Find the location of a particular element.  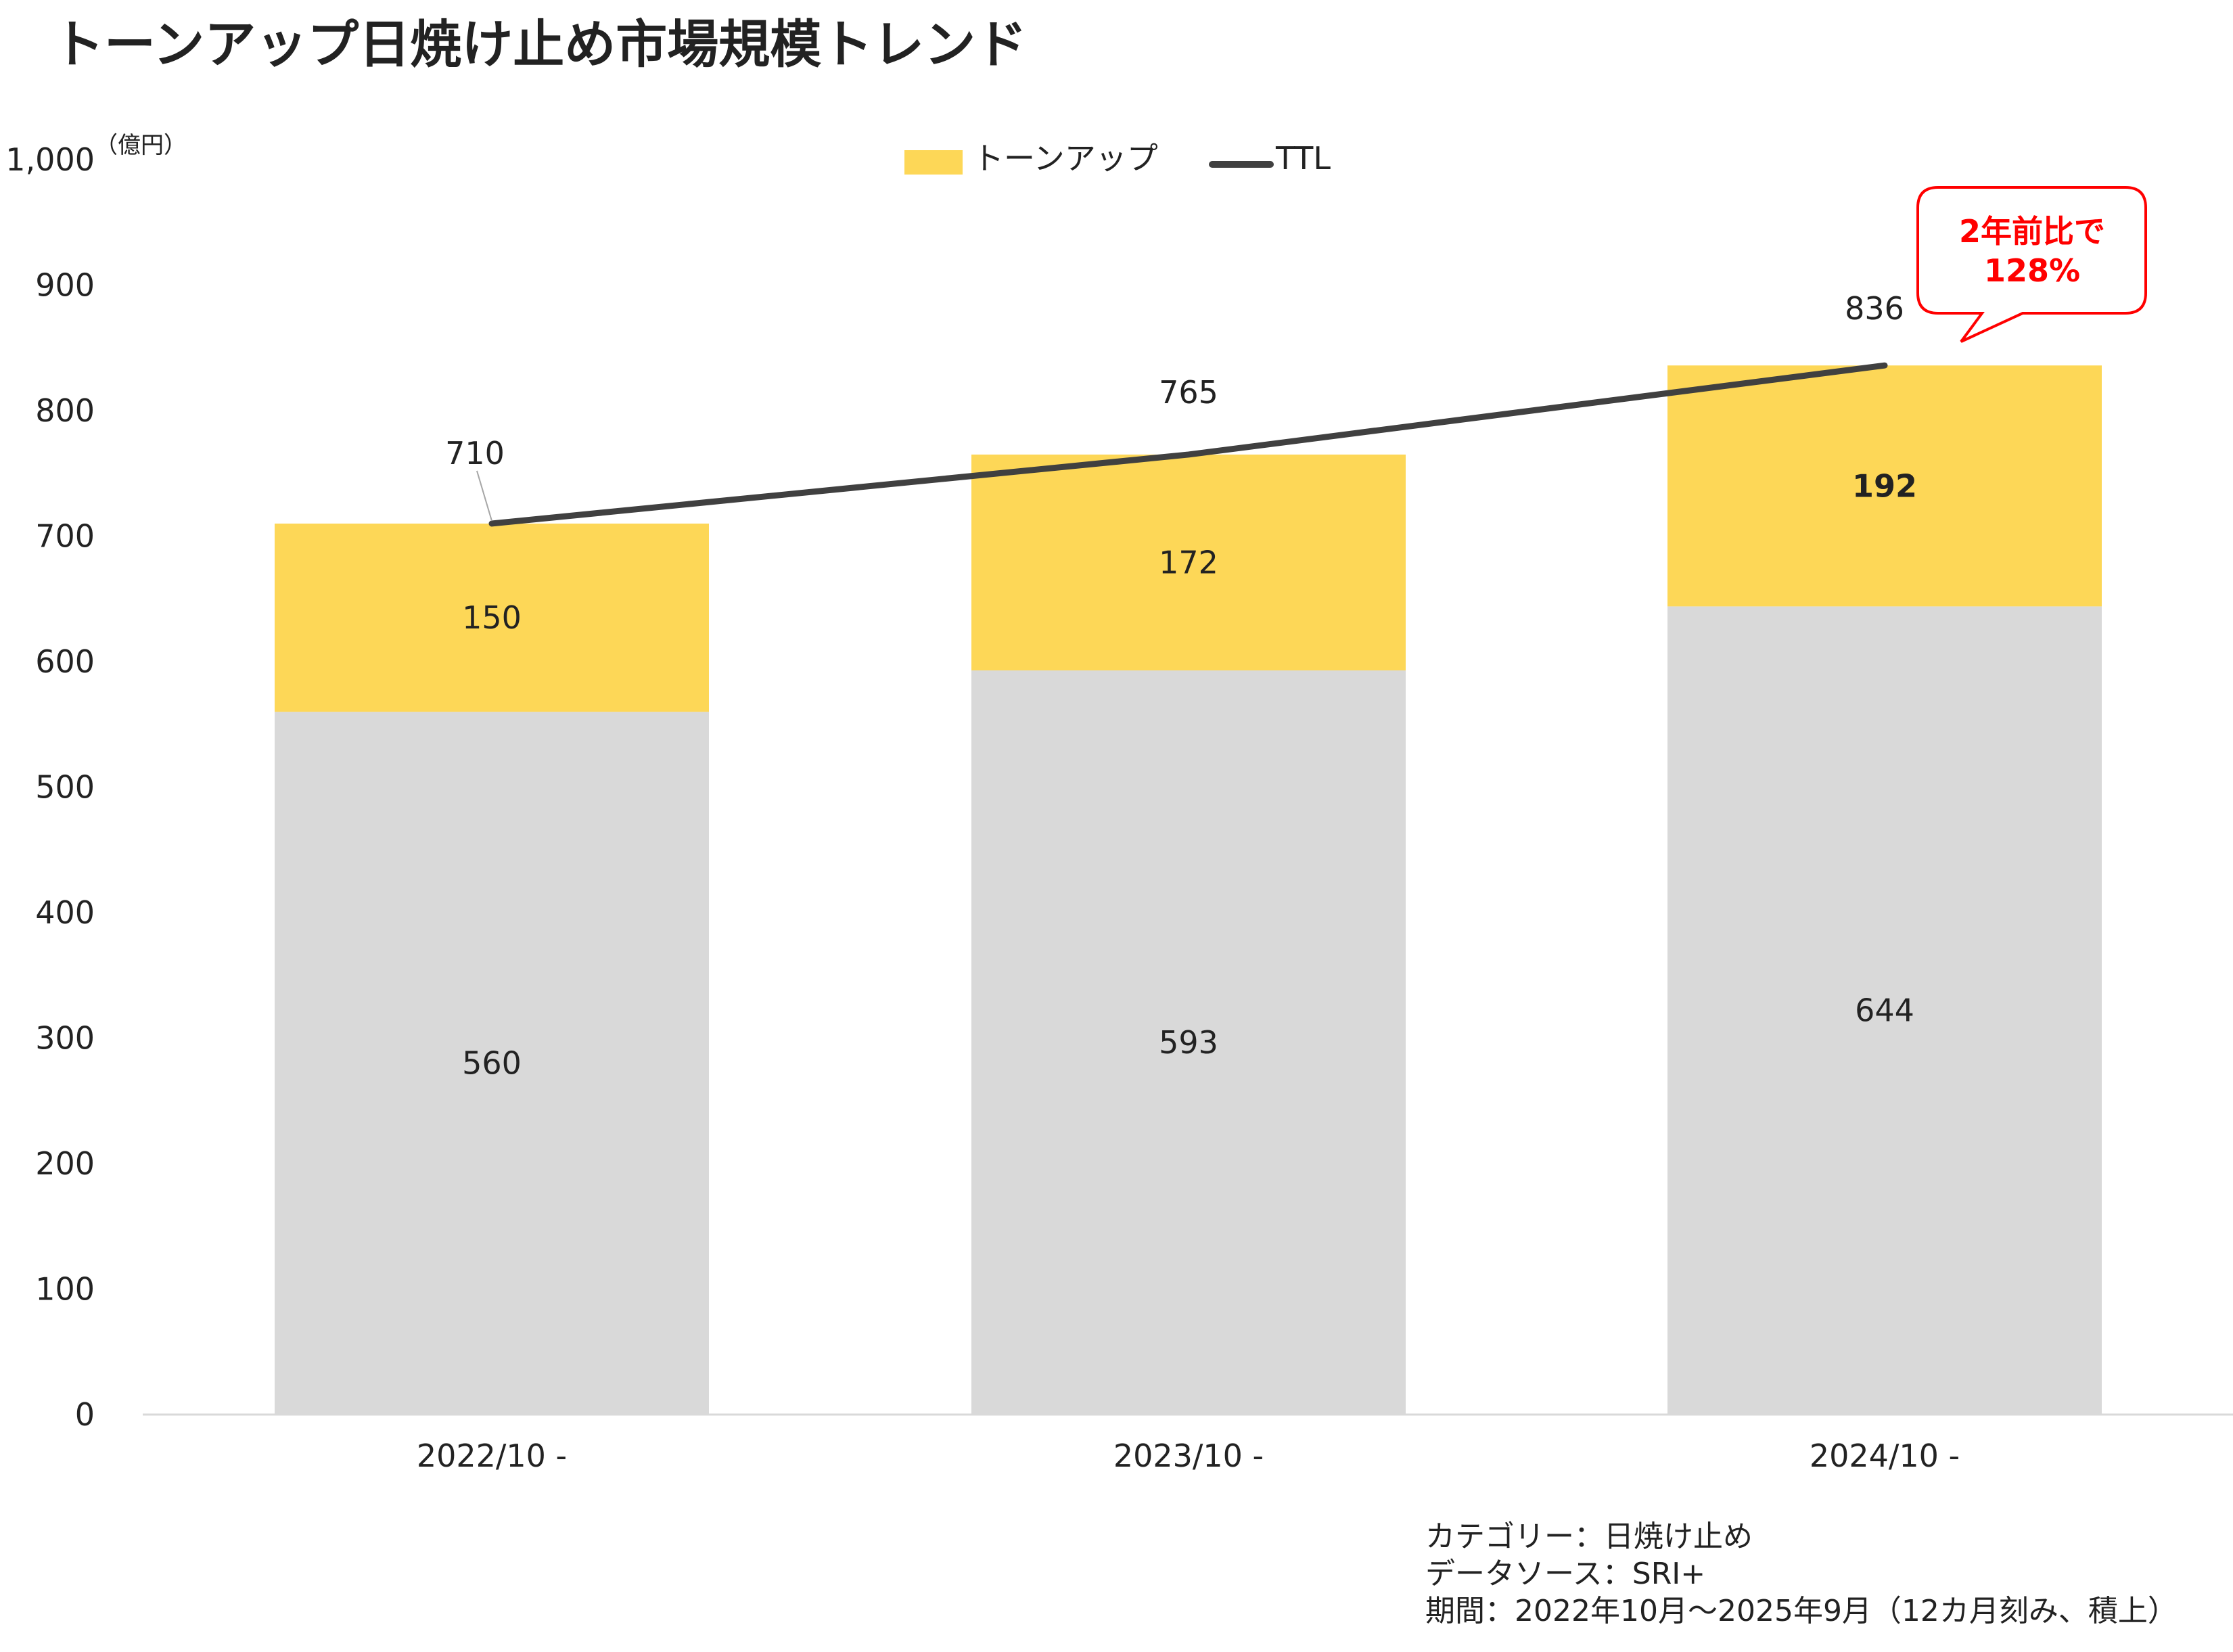

data-label-base: 560 is located at coordinates (492, 1063).